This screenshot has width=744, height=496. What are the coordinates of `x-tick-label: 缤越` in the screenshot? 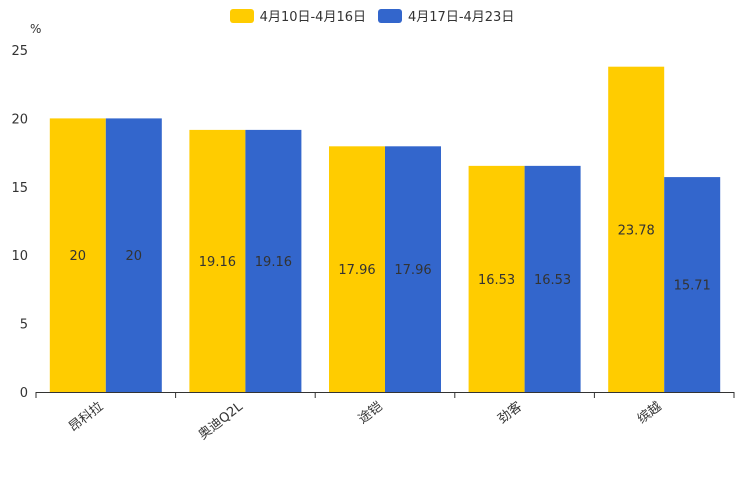 It's located at (649, 413).